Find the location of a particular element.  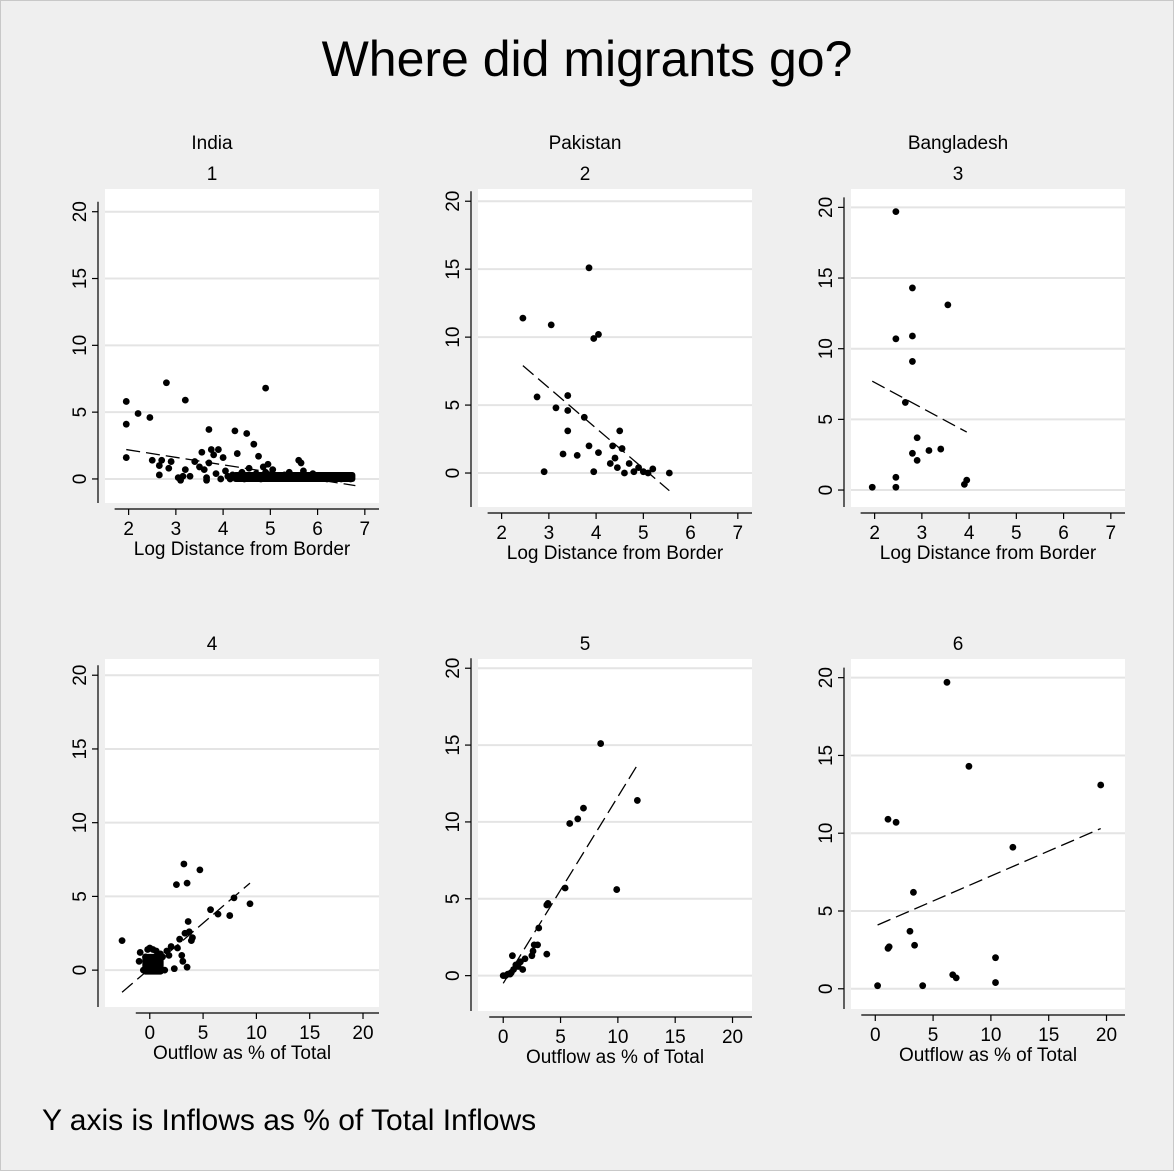

panel-number: 1 is located at coordinates (212, 174).